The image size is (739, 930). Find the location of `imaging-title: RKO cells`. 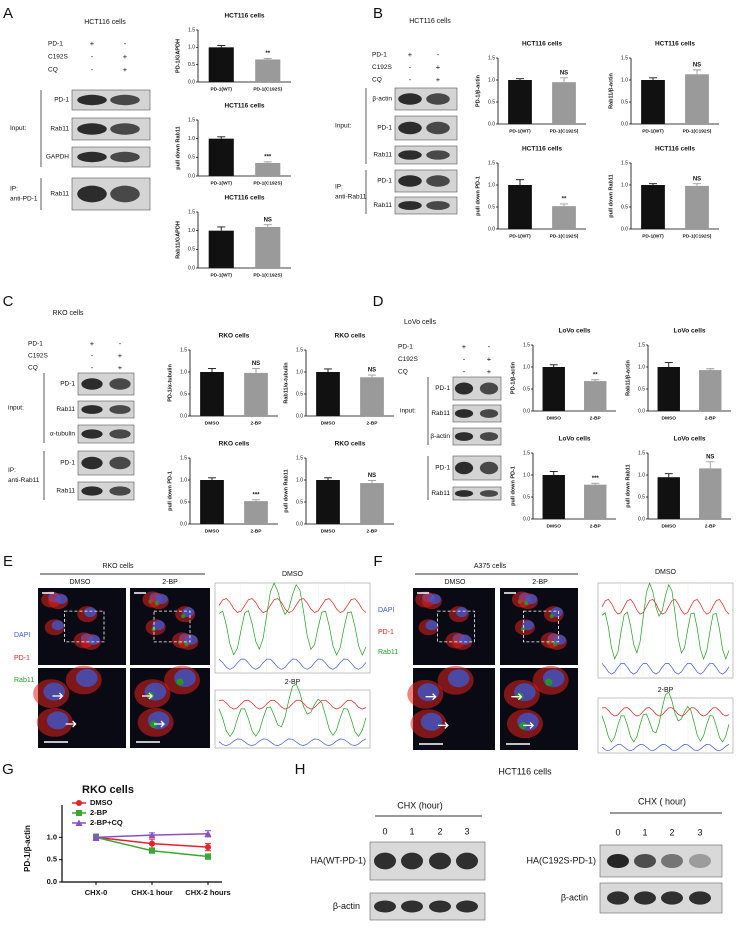

imaging-title: RKO cells is located at coordinates (118, 566).